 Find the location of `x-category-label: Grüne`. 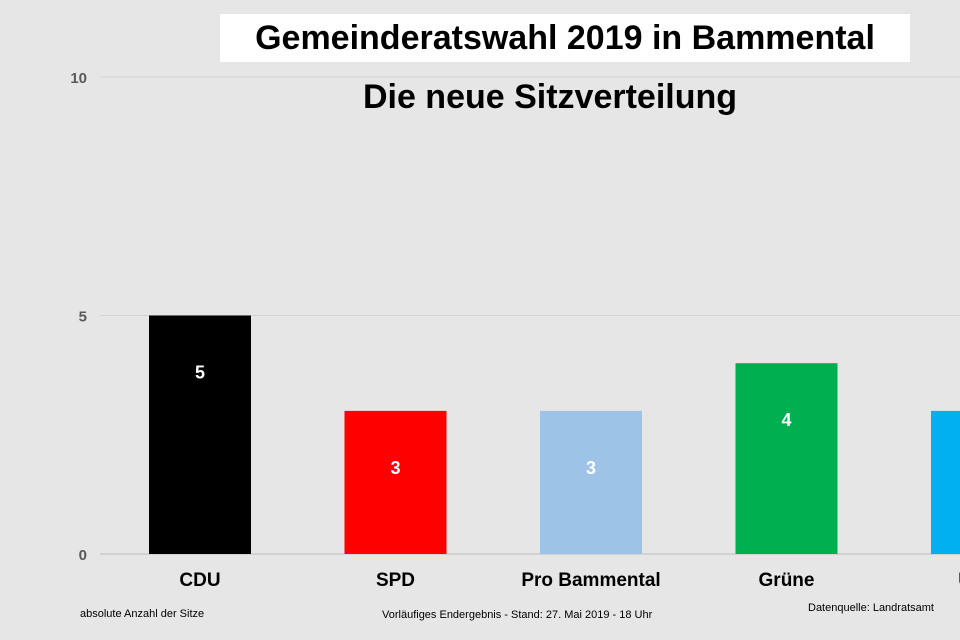

x-category-label: Grüne is located at coordinates (787, 580).